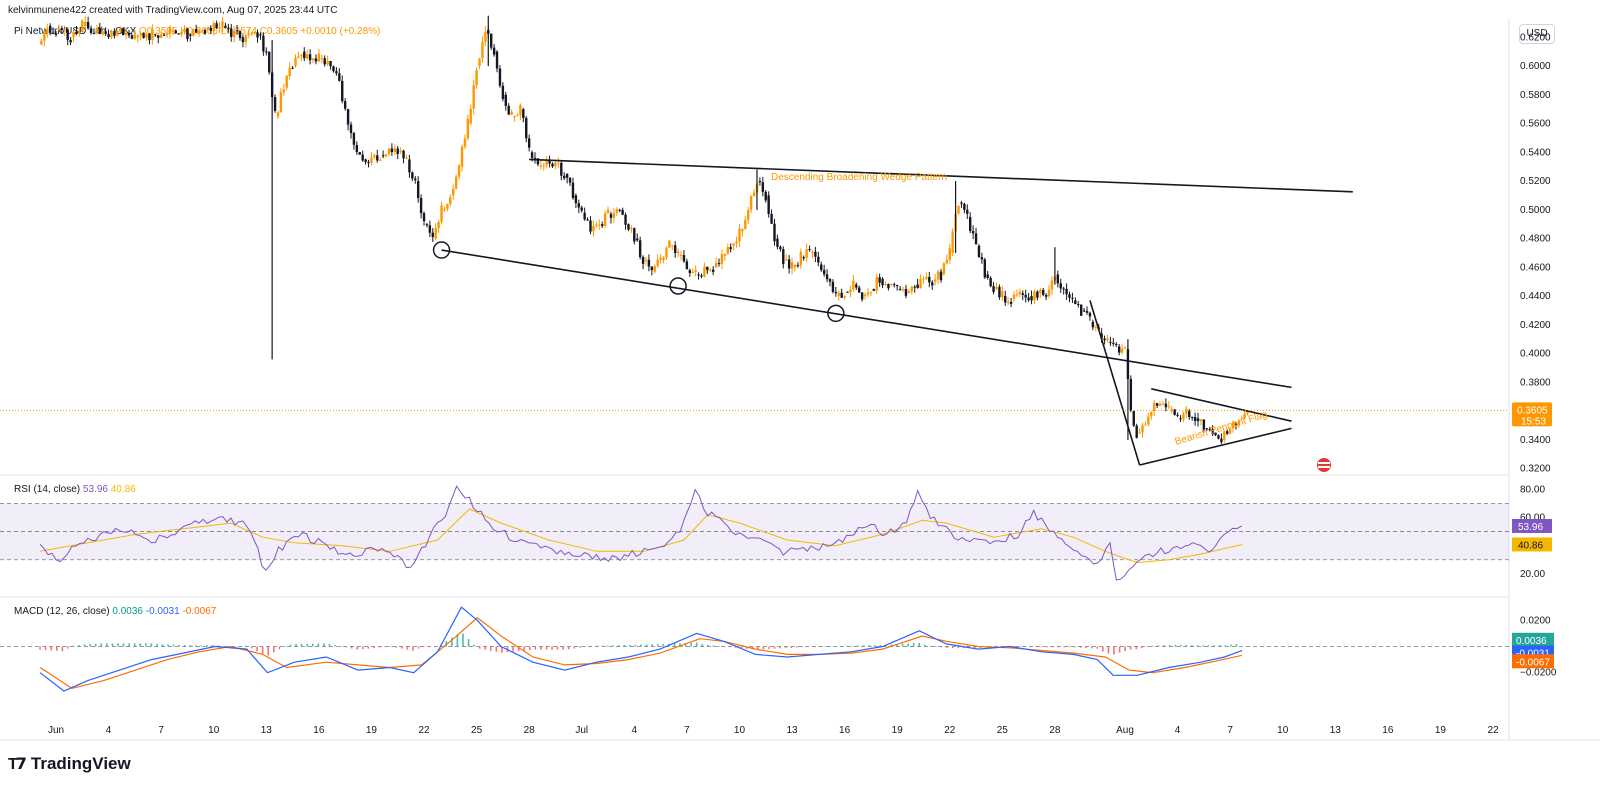 This screenshot has height=802, width=1600. What do you see at coordinates (1283, 730) in the screenshot?
I see `time-tick-label: 10` at bounding box center [1283, 730].